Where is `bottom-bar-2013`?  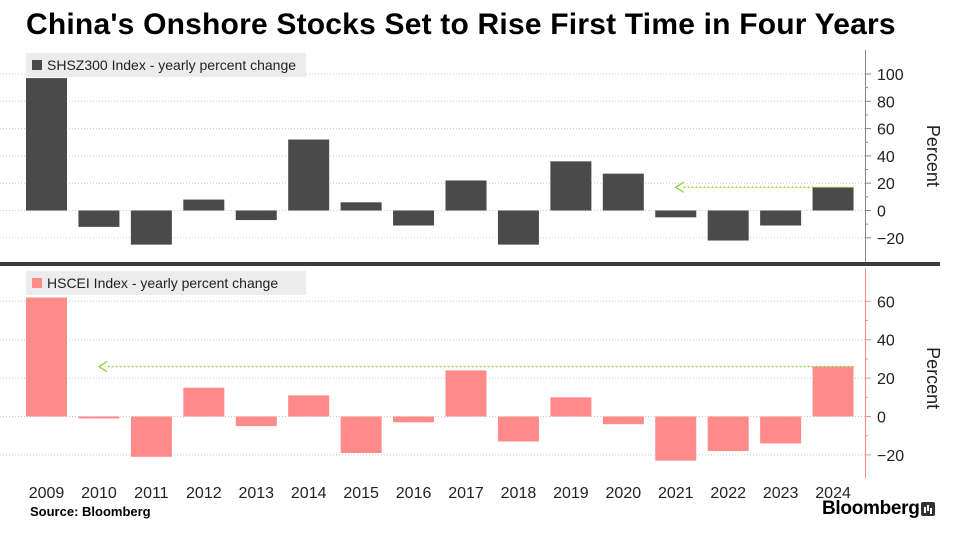 bottom-bar-2013 is located at coordinates (256, 421).